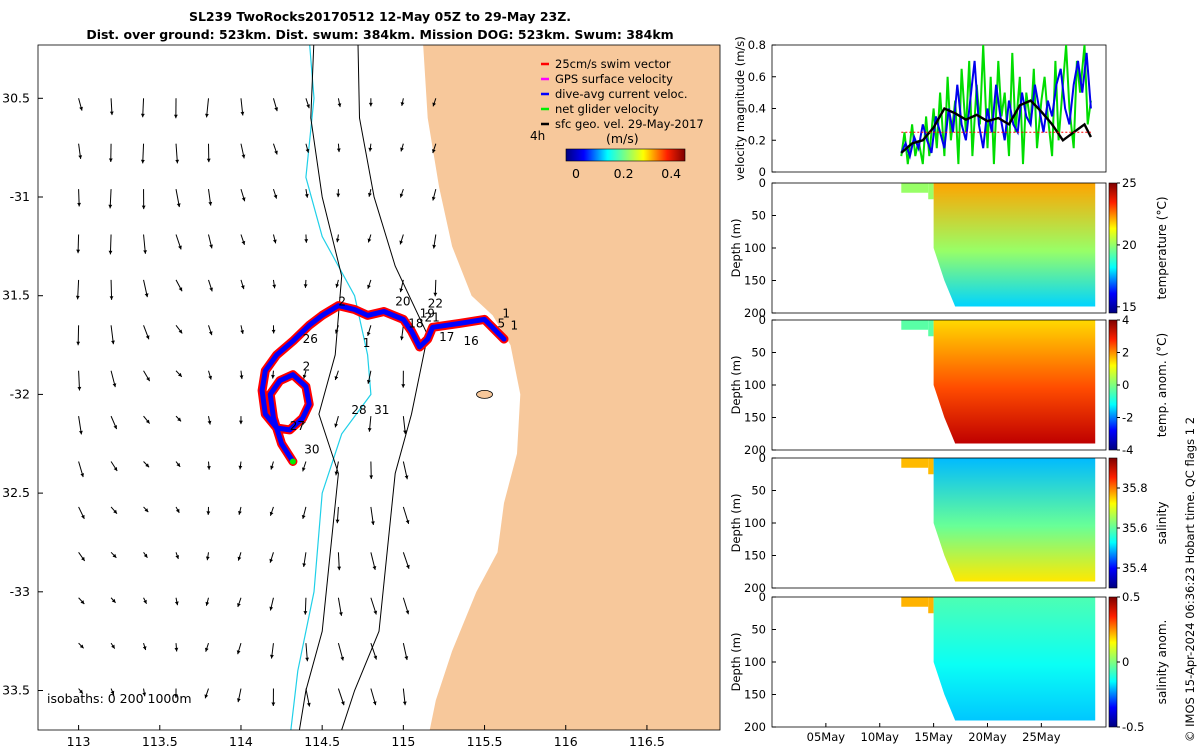 The height and width of the screenshot is (750, 1200). Describe the element at coordinates (755, 450) in the screenshot. I see `section-y-tick-label: 200` at that location.